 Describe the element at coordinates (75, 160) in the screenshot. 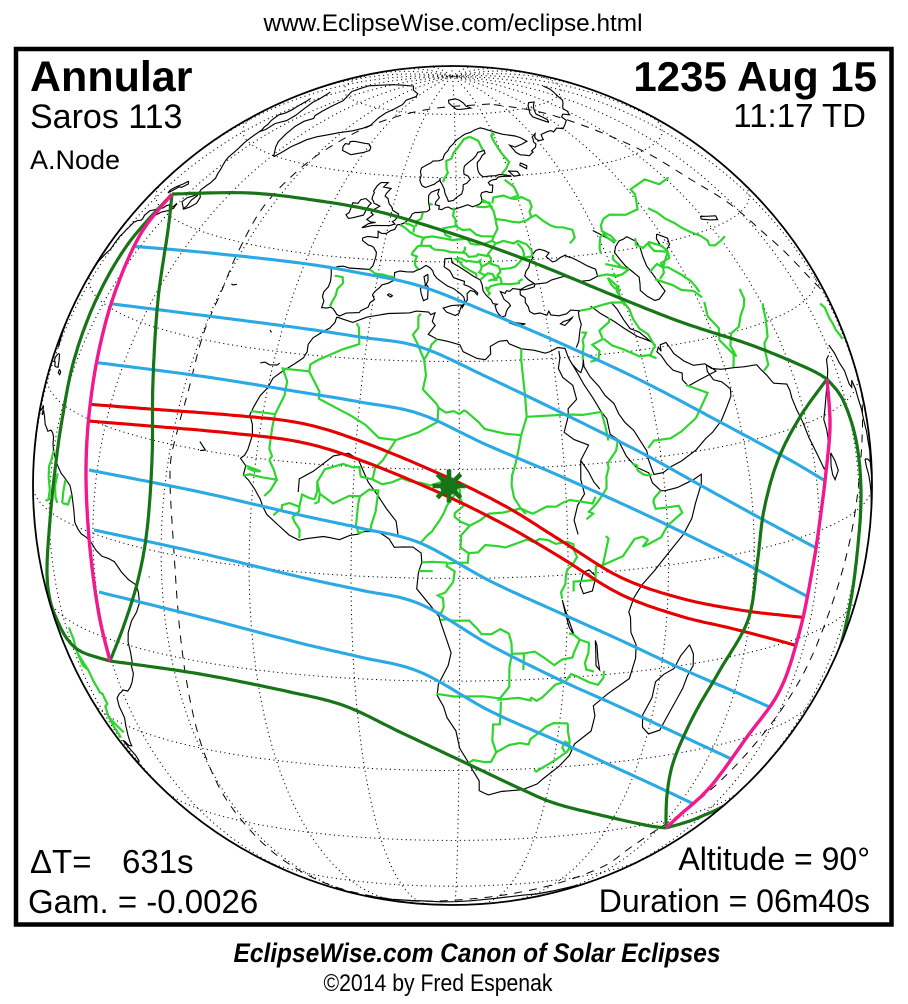

I see `svg-text: A.Node` at that location.